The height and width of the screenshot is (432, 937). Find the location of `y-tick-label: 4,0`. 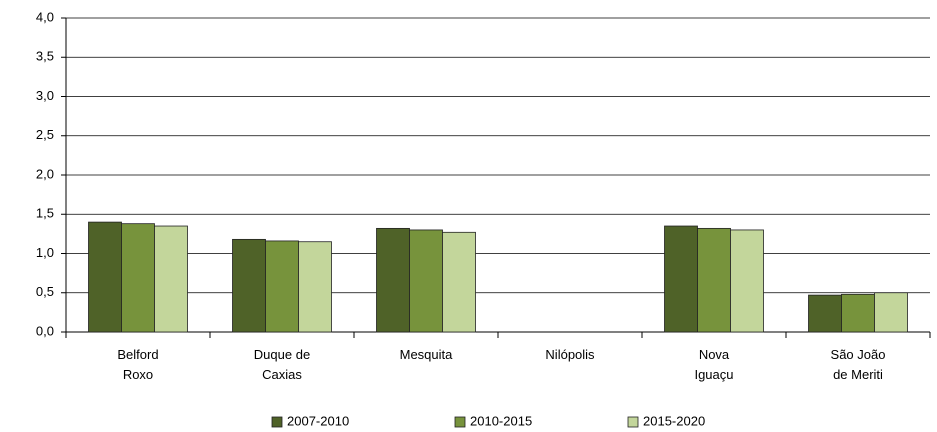

y-tick-label: 4,0 is located at coordinates (45, 16).